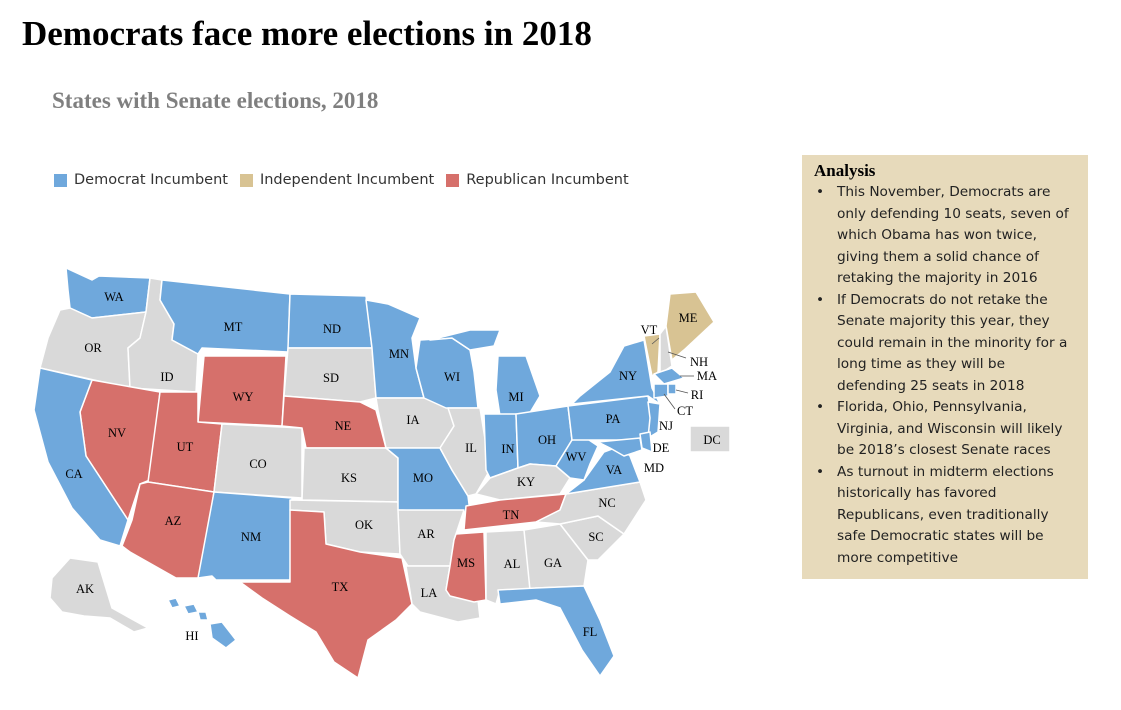 This screenshot has width=1121, height=710. I want to click on state-MI, so click(518, 386).